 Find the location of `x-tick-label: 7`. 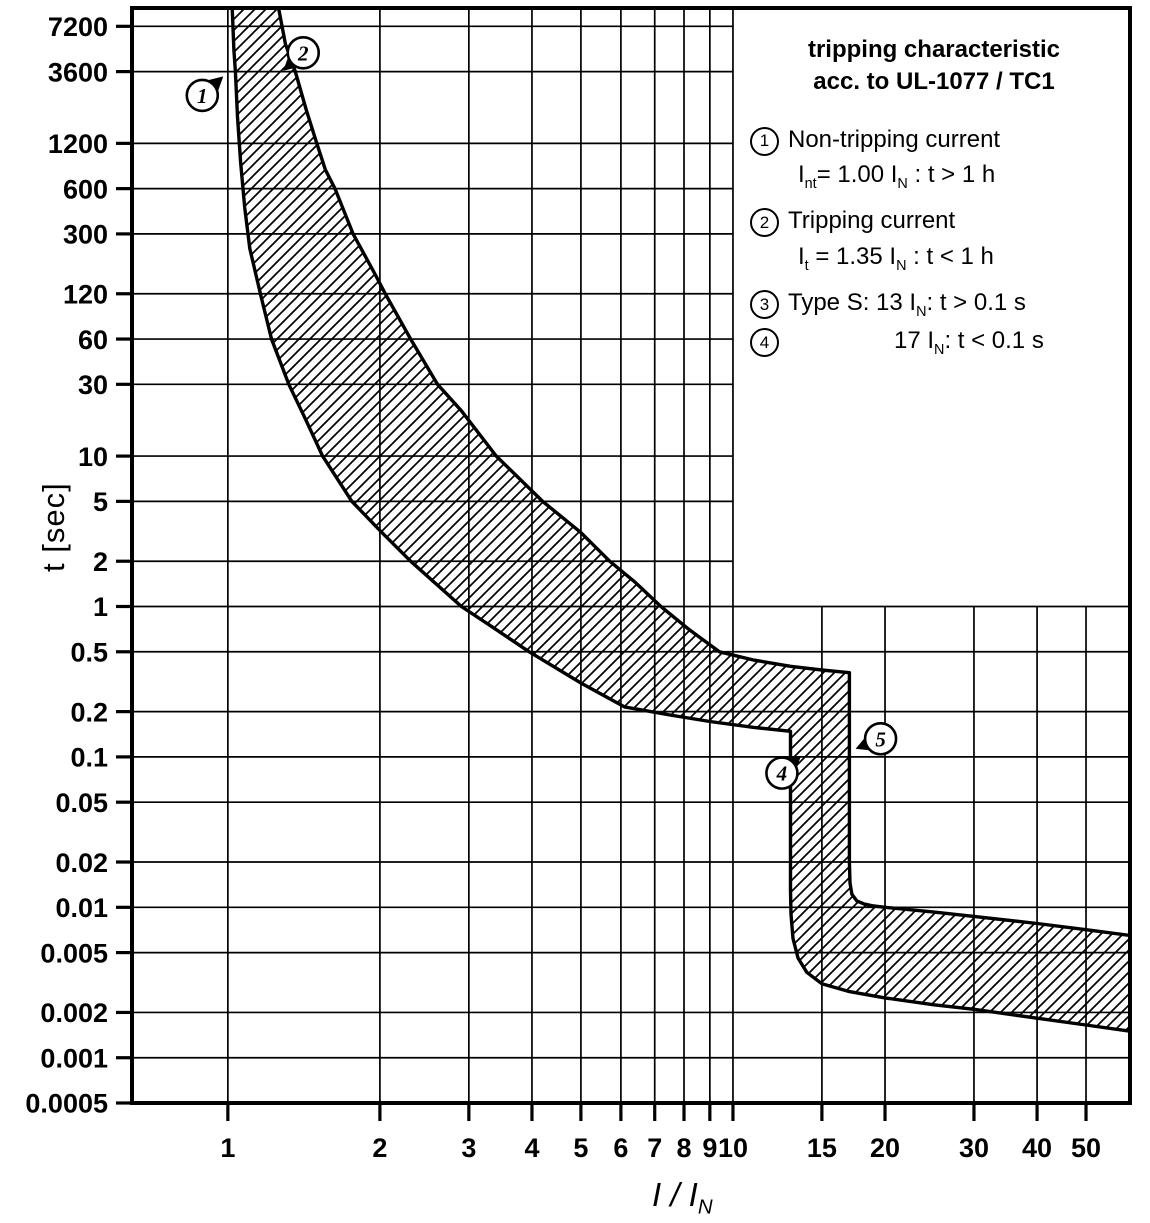

x-tick-label: 7 is located at coordinates (654, 1148).